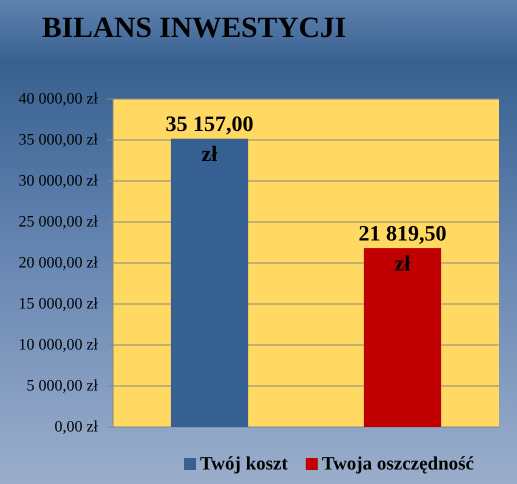 The width and height of the screenshot is (517, 484). What do you see at coordinates (58, 263) in the screenshot?
I see `y-tick-label: 20 000,00 zł` at bounding box center [58, 263].